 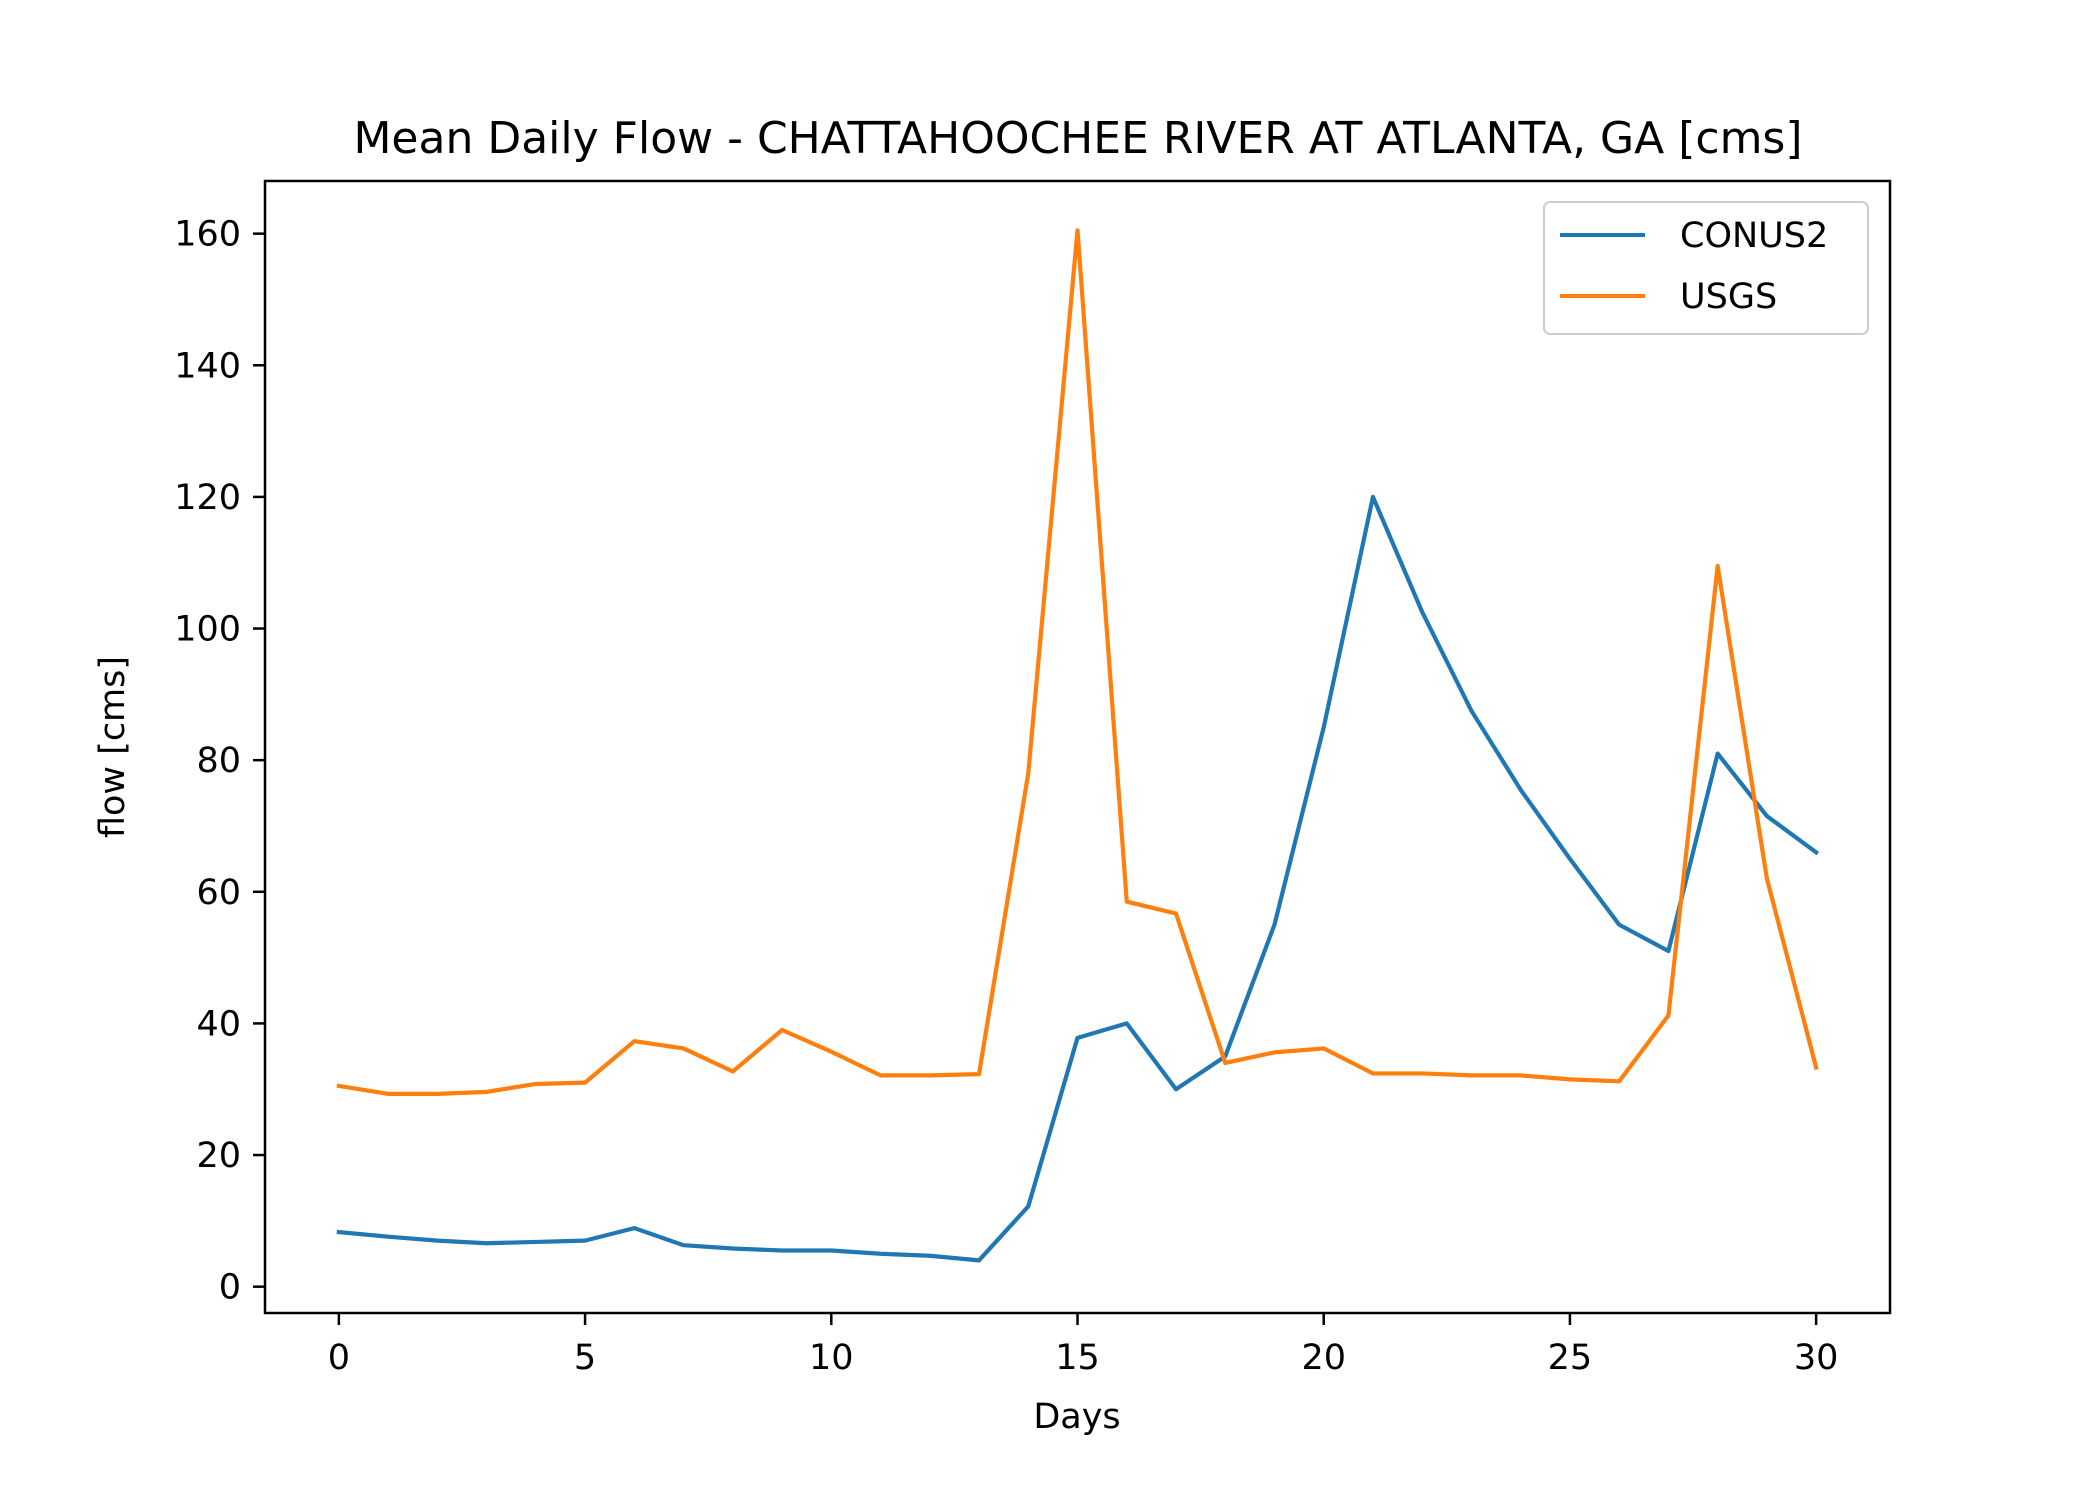 I want to click on y-tick-label: 120, so click(x=207, y=498).